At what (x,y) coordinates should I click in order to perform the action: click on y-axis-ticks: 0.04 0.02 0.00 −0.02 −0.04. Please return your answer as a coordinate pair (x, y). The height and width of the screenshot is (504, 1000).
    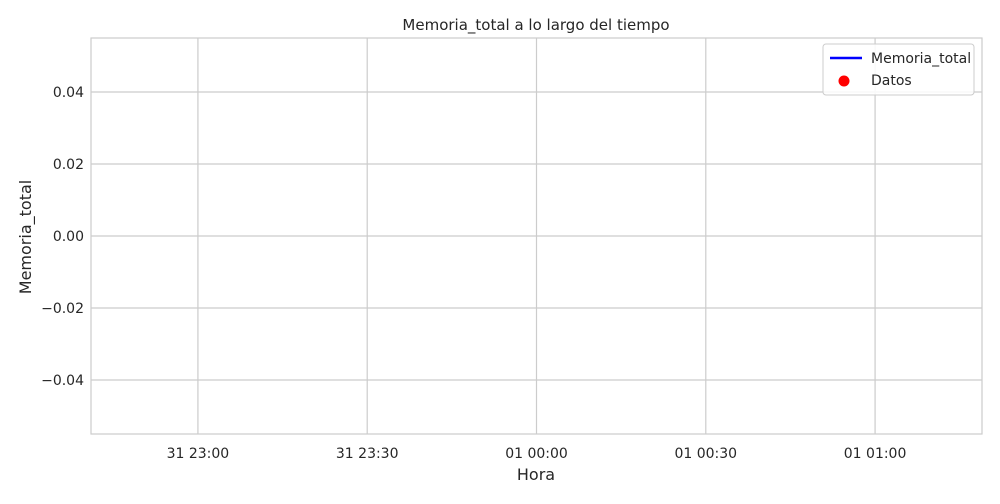
    Looking at the image, I should click on (62, 237).